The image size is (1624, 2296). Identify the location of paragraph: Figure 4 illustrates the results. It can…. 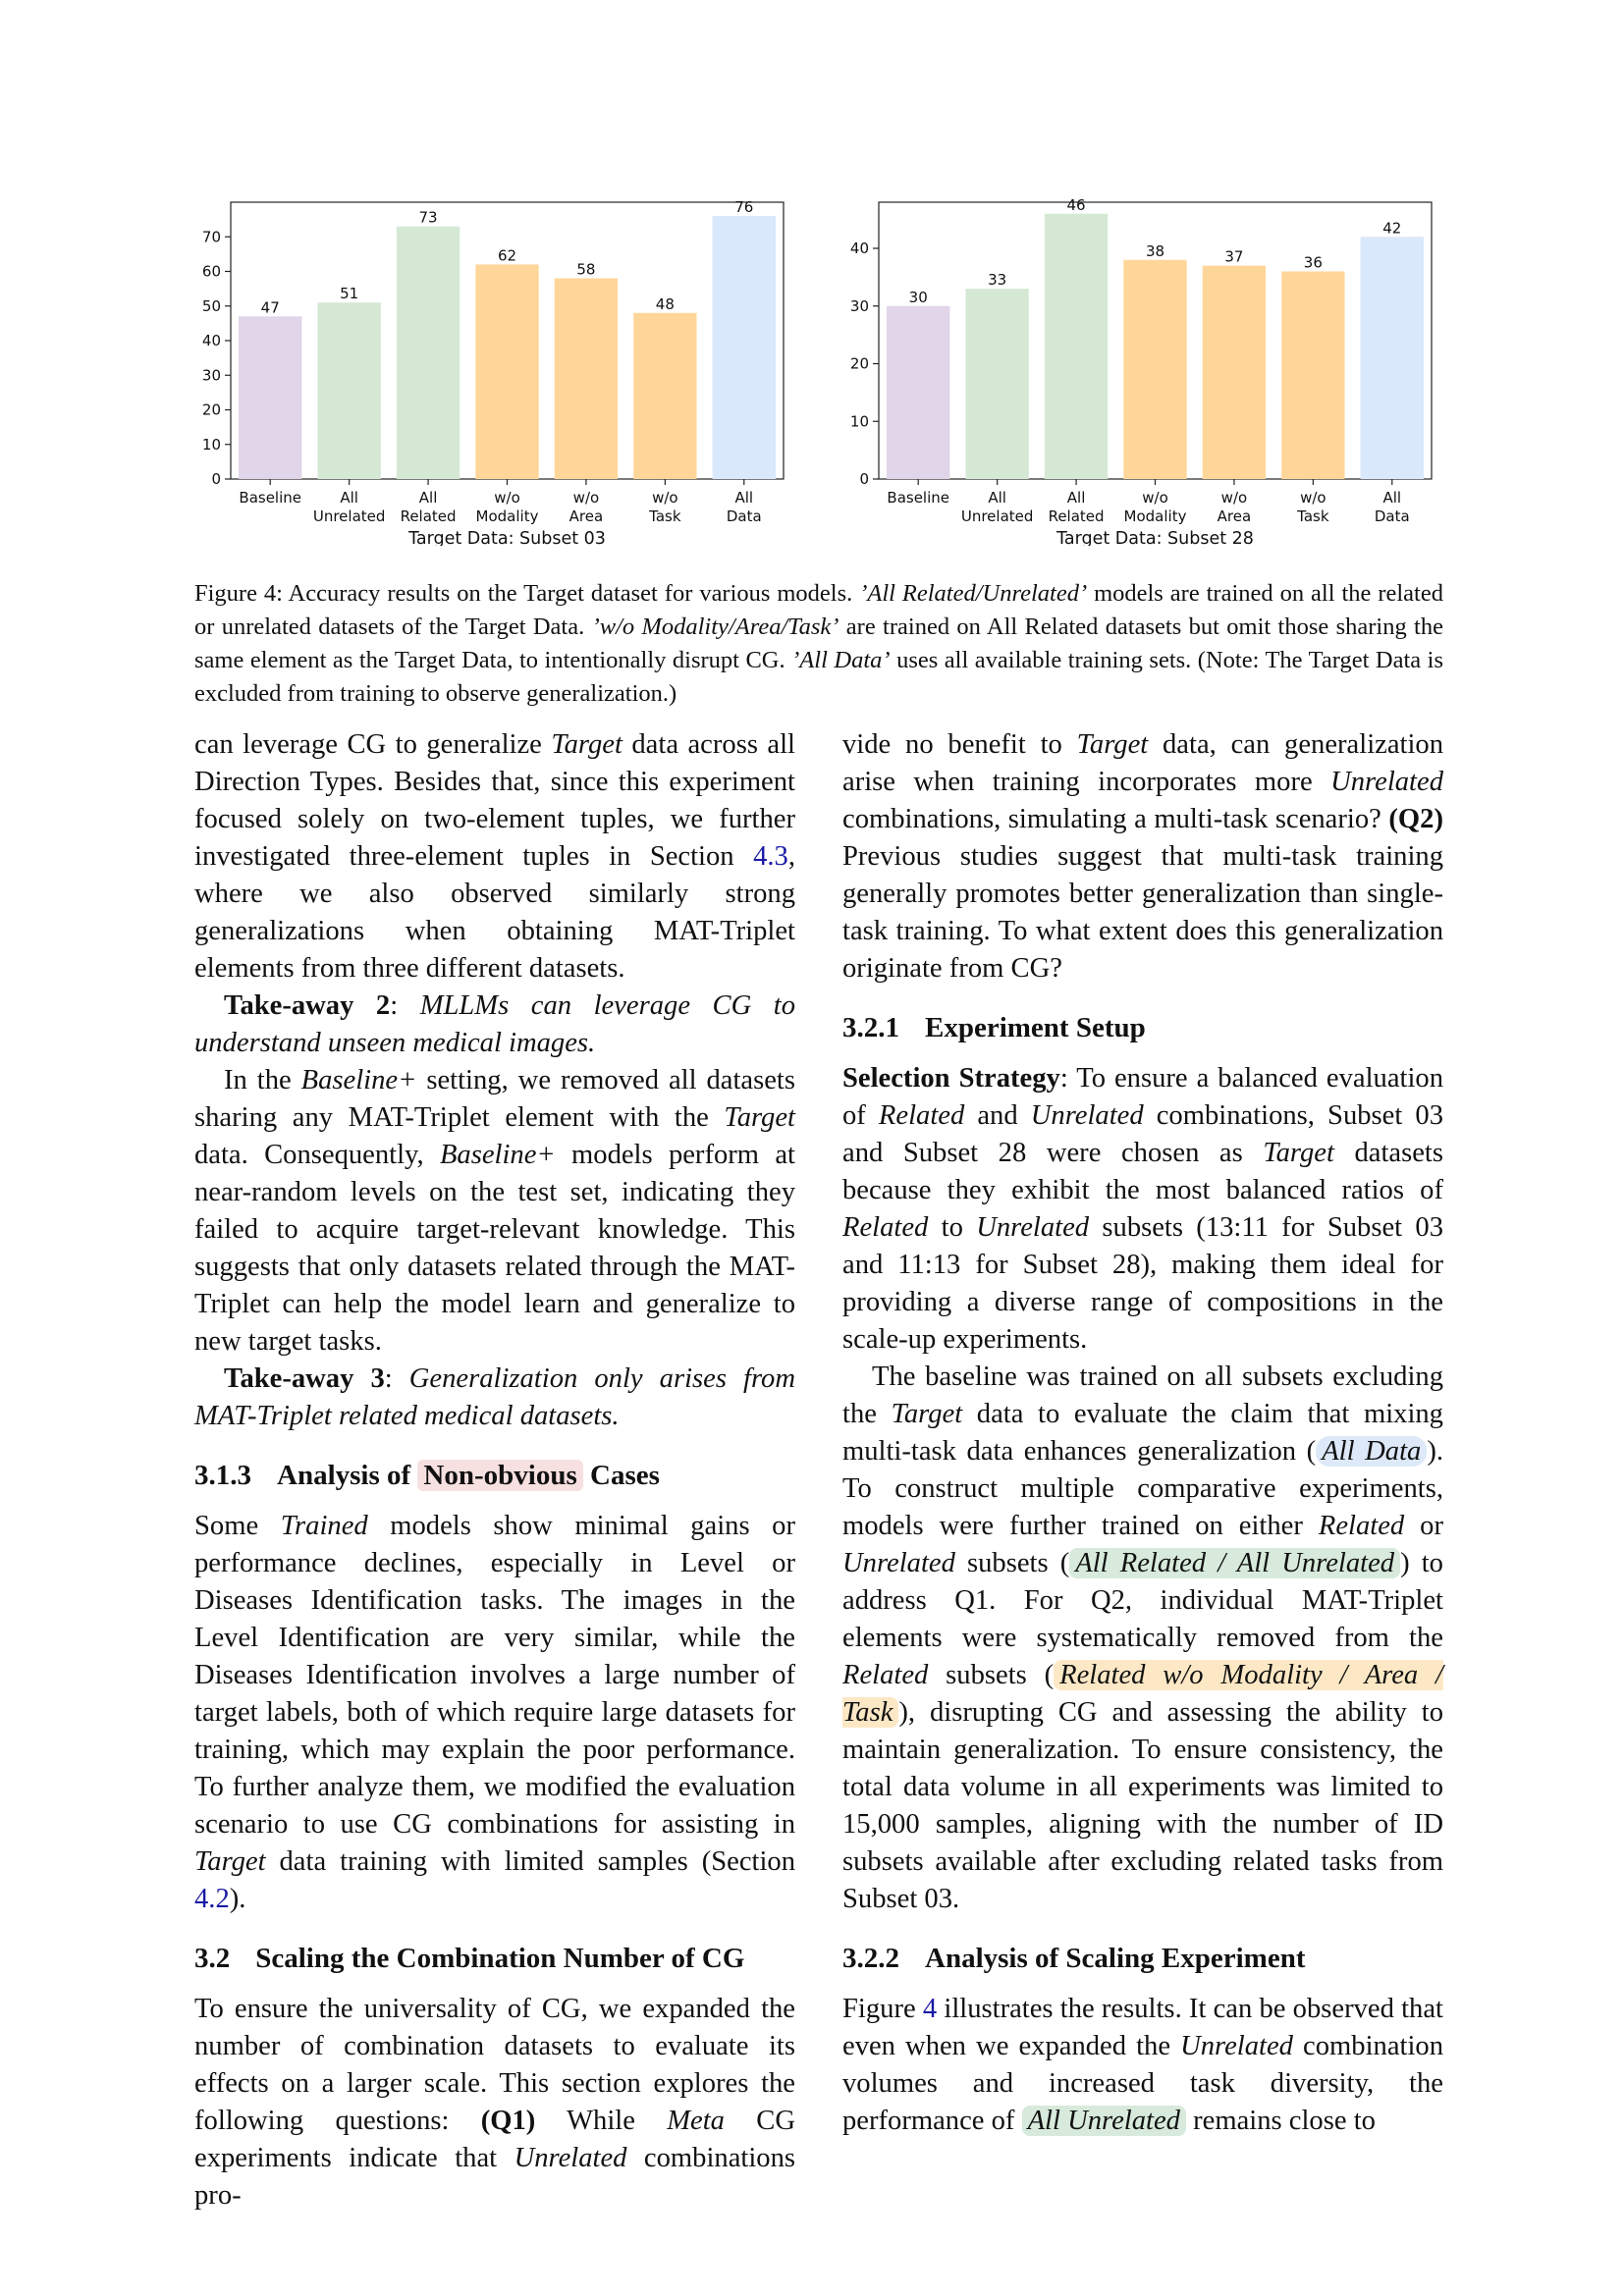
(1142, 2065).